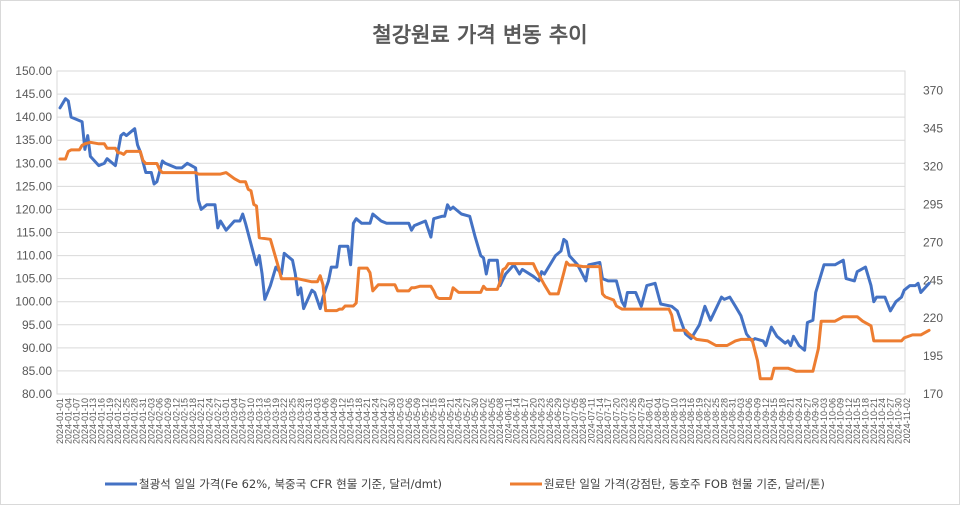 This screenshot has width=960, height=505. What do you see at coordinates (351, 421) in the screenshot?
I see `x-axis-tick-label: 2024-04-15` at bounding box center [351, 421].